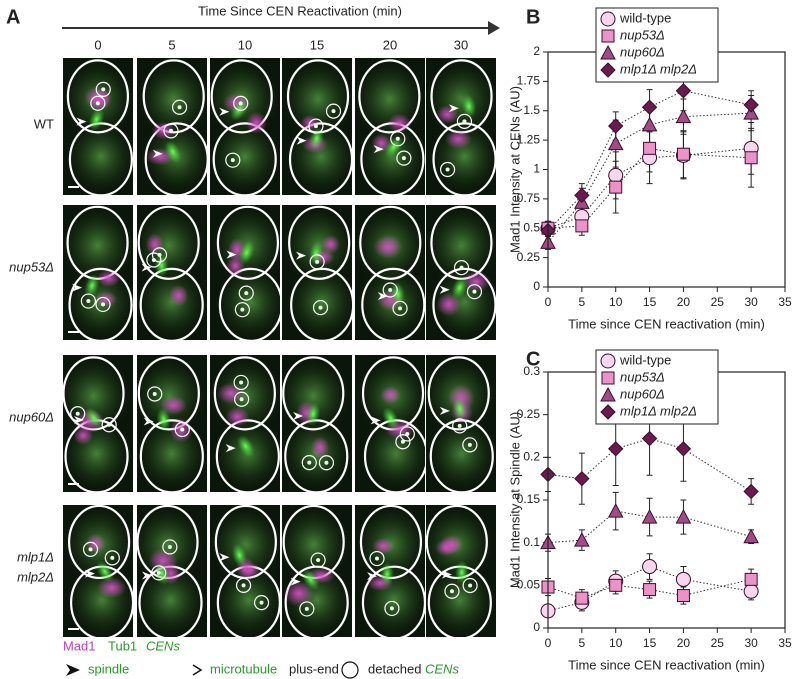 This screenshot has height=679, width=800. I want to click on arrow-head, so click(494, 28).